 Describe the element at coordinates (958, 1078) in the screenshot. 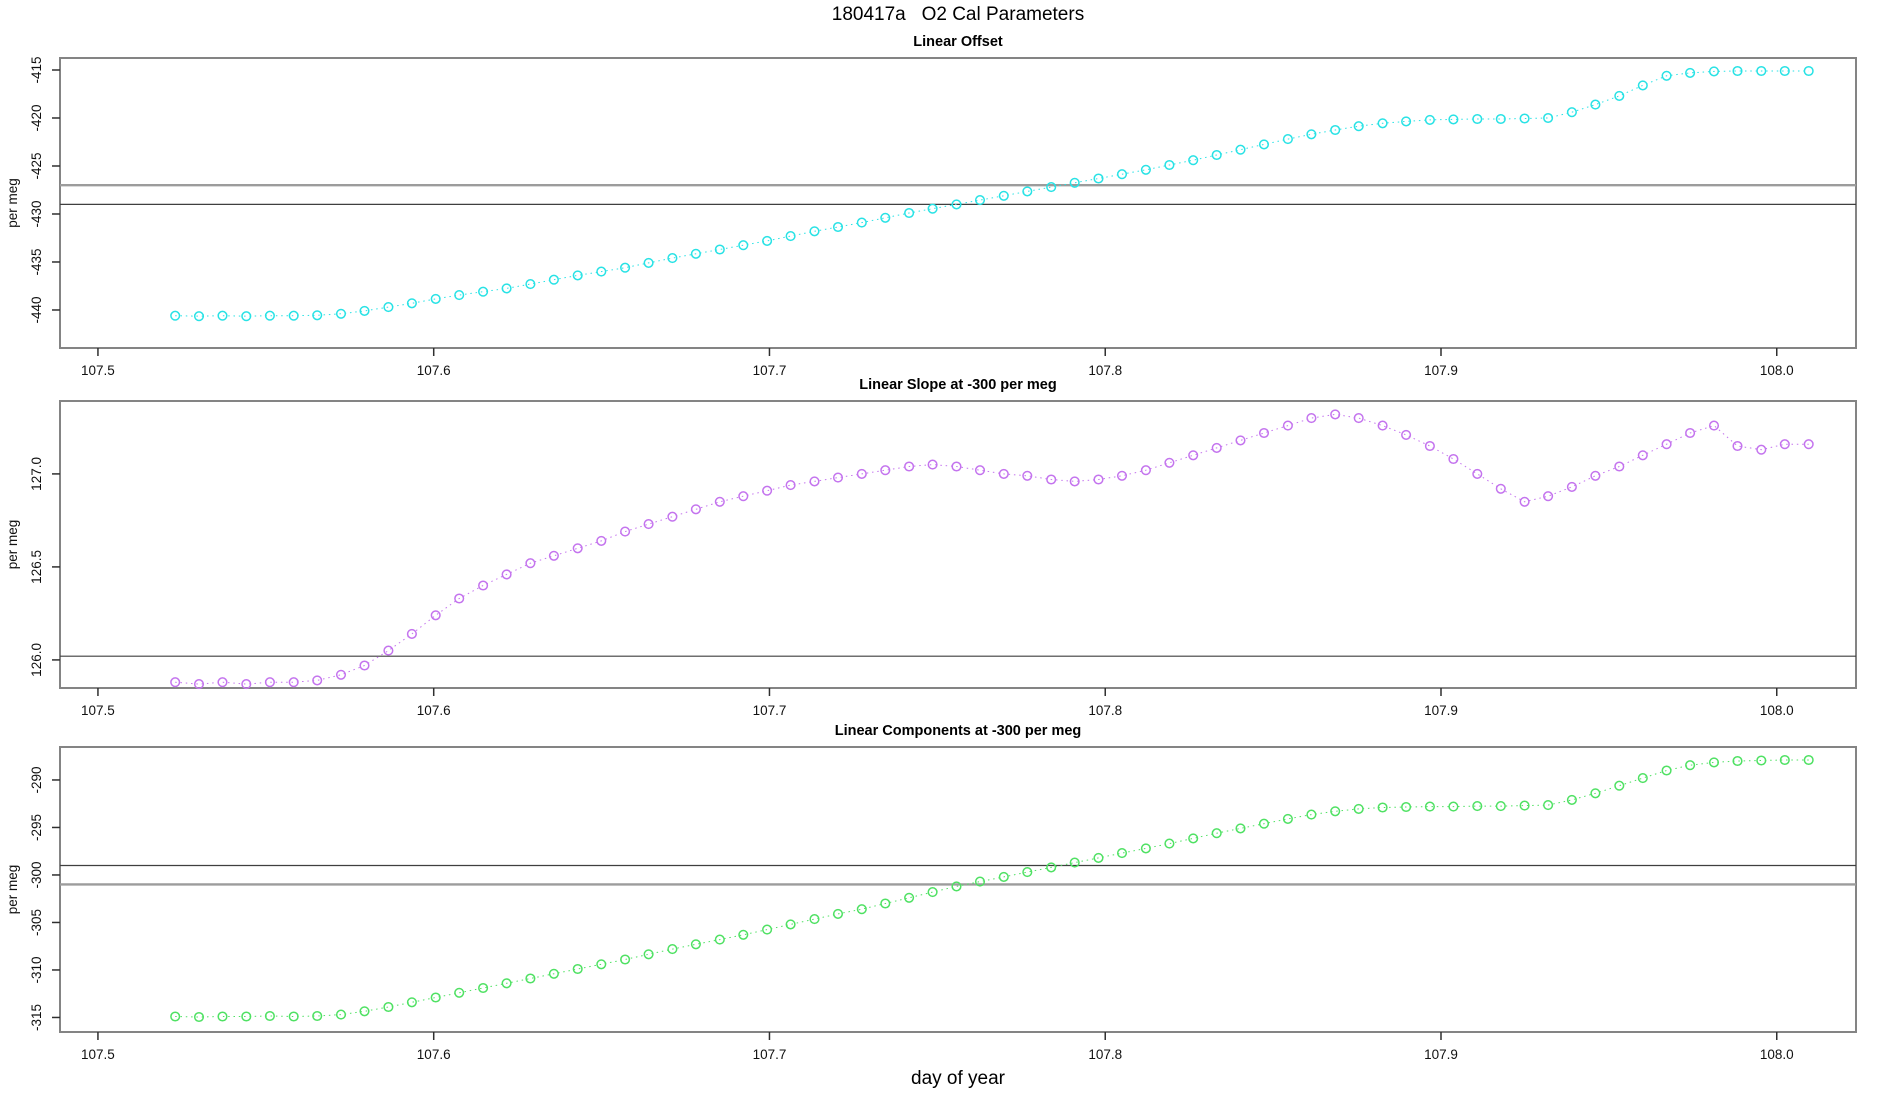

I see `x-axis-title: day of year` at that location.